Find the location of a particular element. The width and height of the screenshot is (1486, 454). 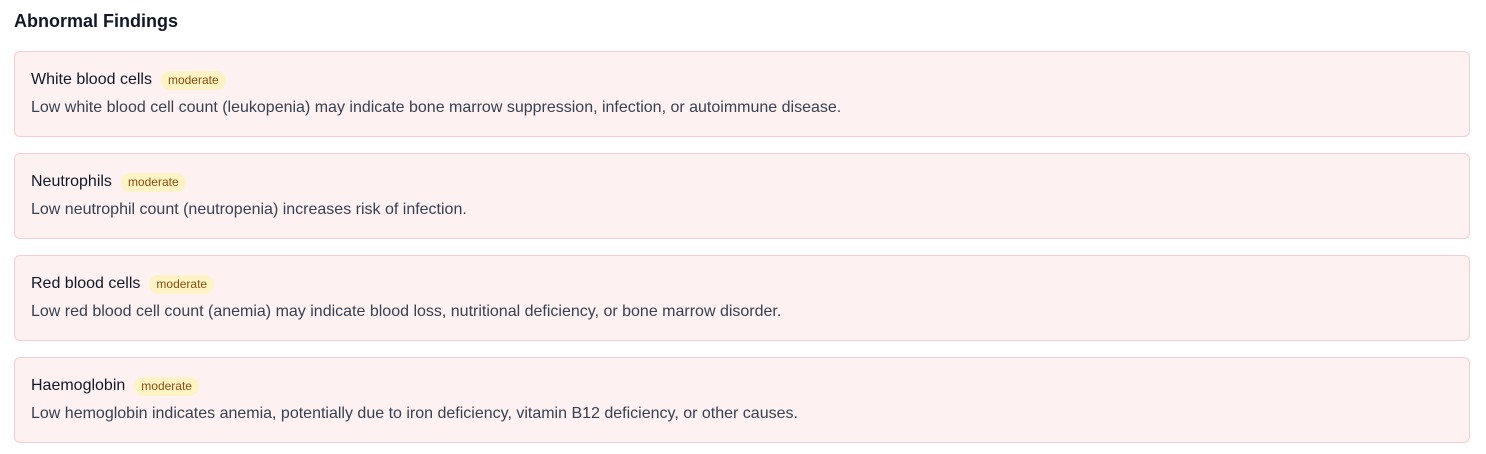

finding-name: Red blood cells is located at coordinates (86, 283).